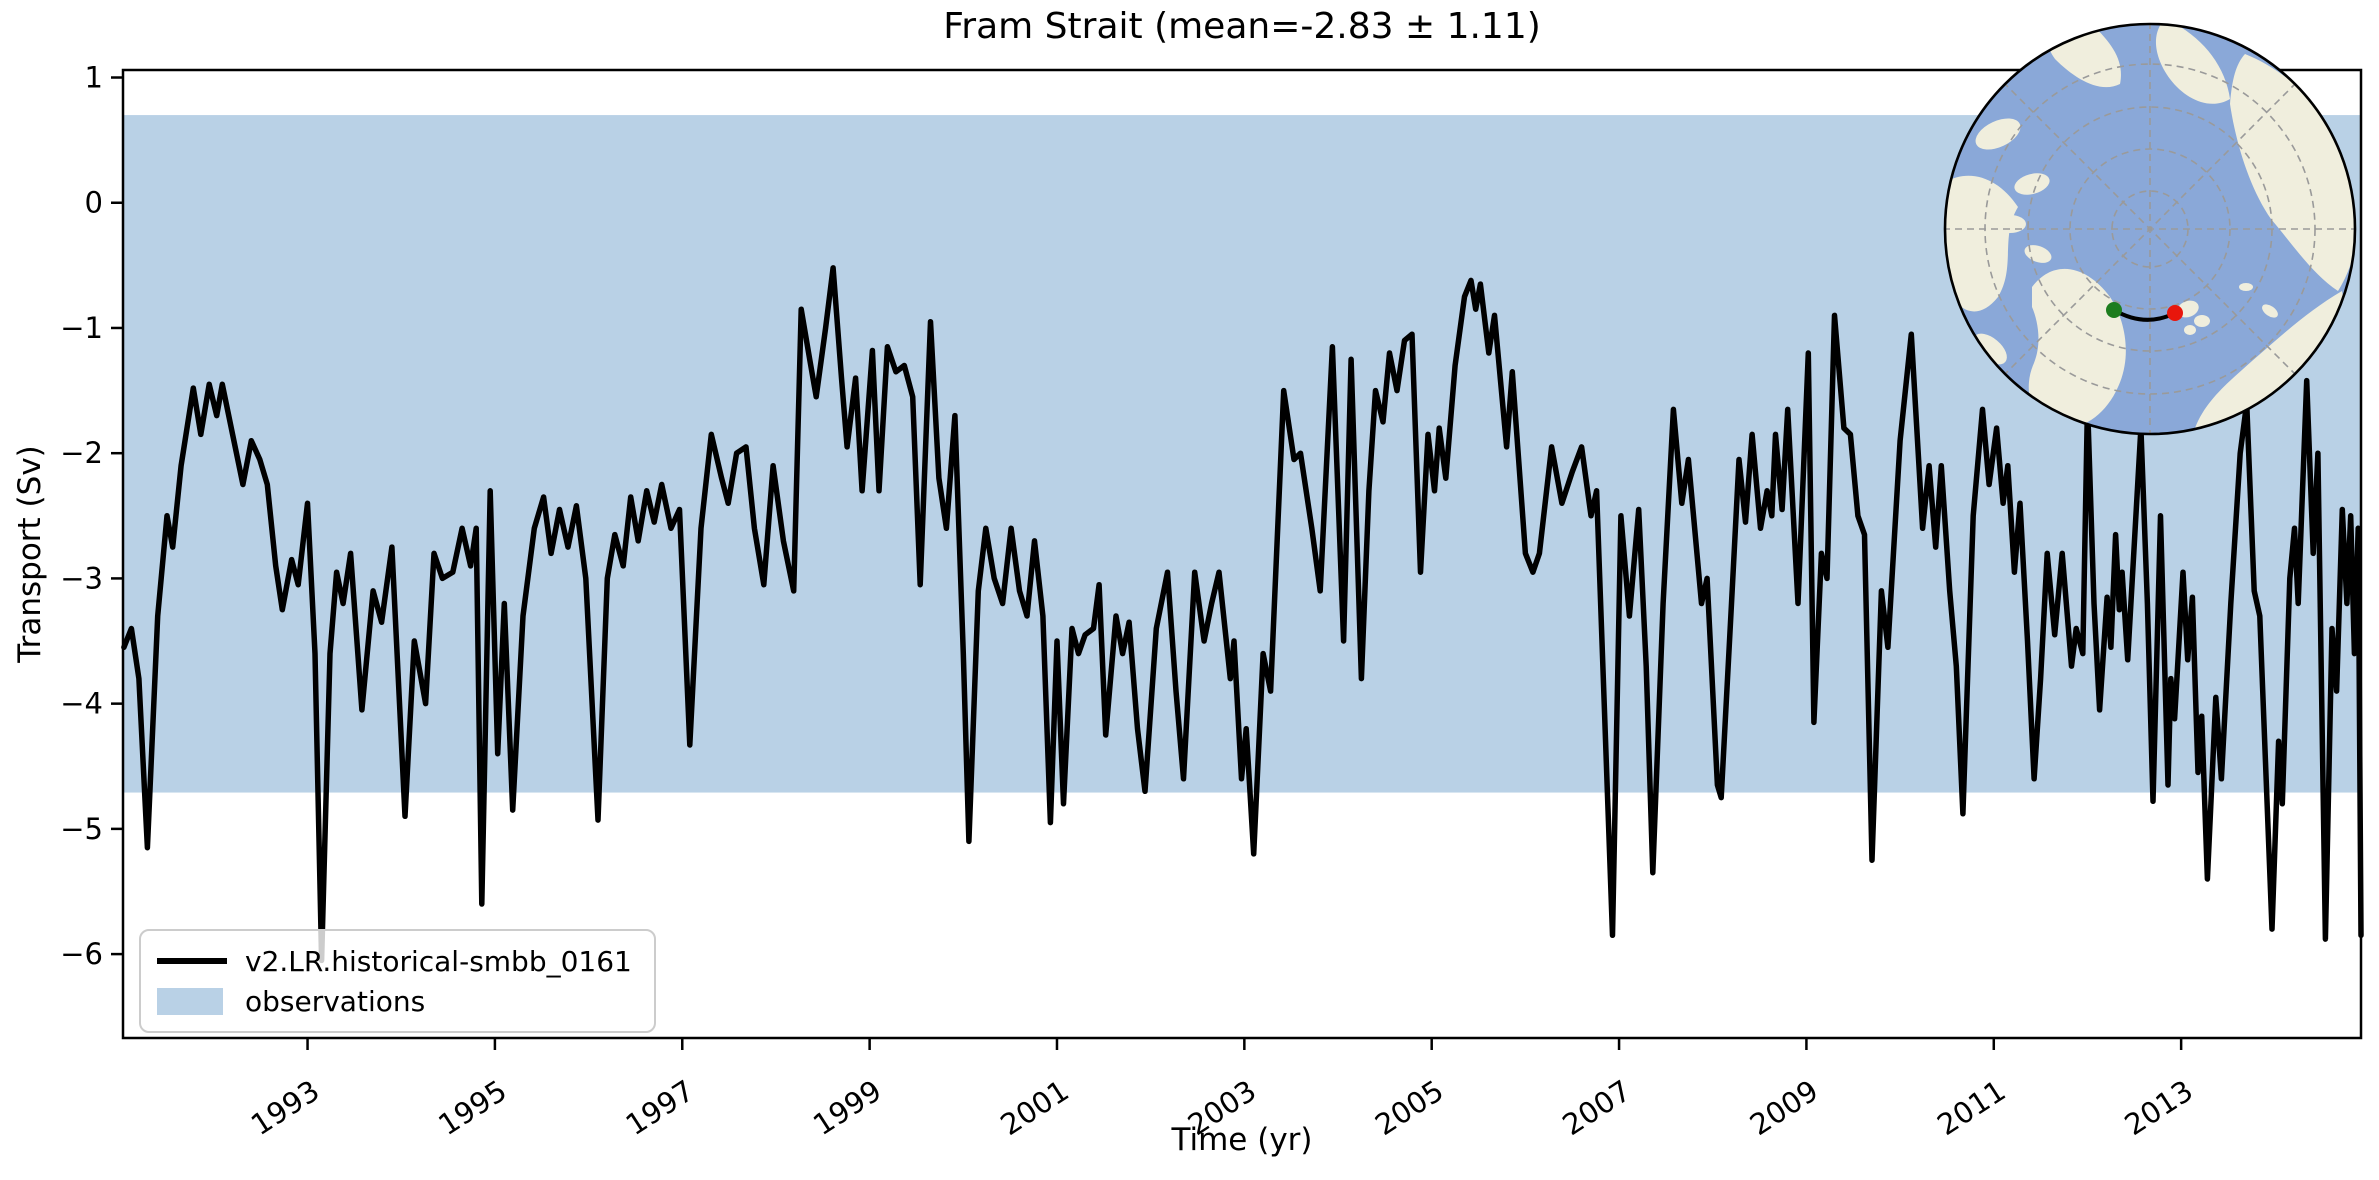 This screenshot has height=1180, width=2379. I want to click on map-graticule, so click(2150, 229).